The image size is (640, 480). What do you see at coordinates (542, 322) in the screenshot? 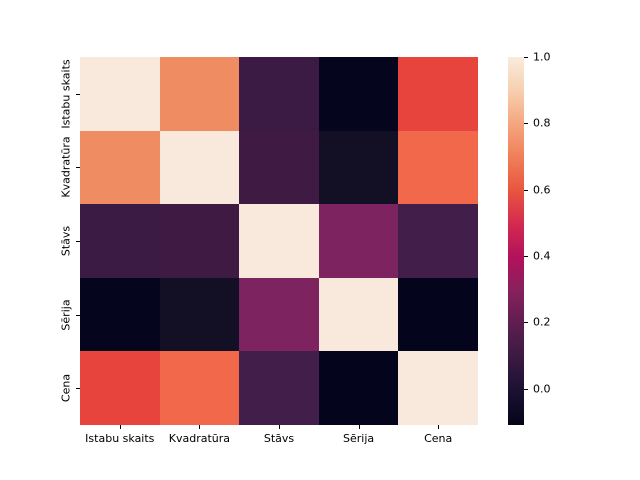
I see `colorbar-tick-label: 0.2` at bounding box center [542, 322].